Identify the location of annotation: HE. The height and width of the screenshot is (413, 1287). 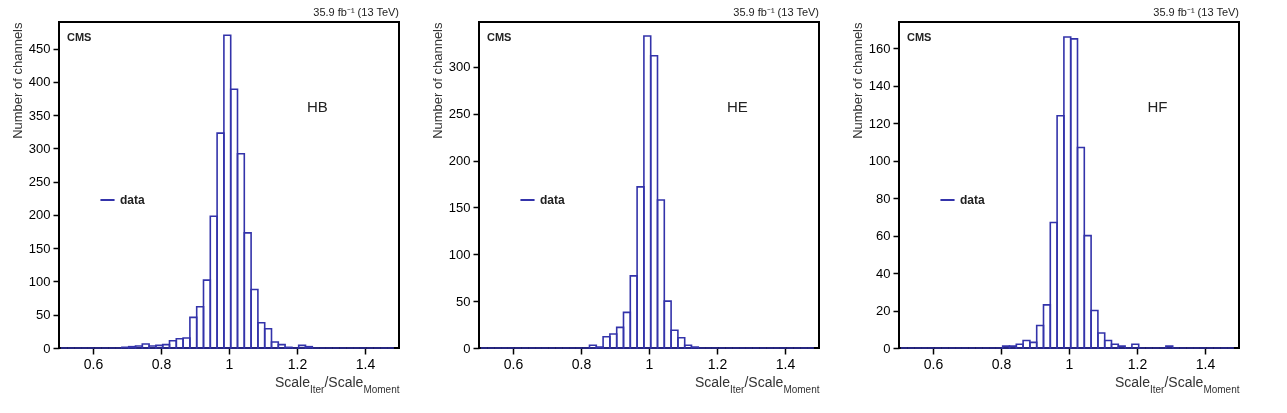
(737, 107).